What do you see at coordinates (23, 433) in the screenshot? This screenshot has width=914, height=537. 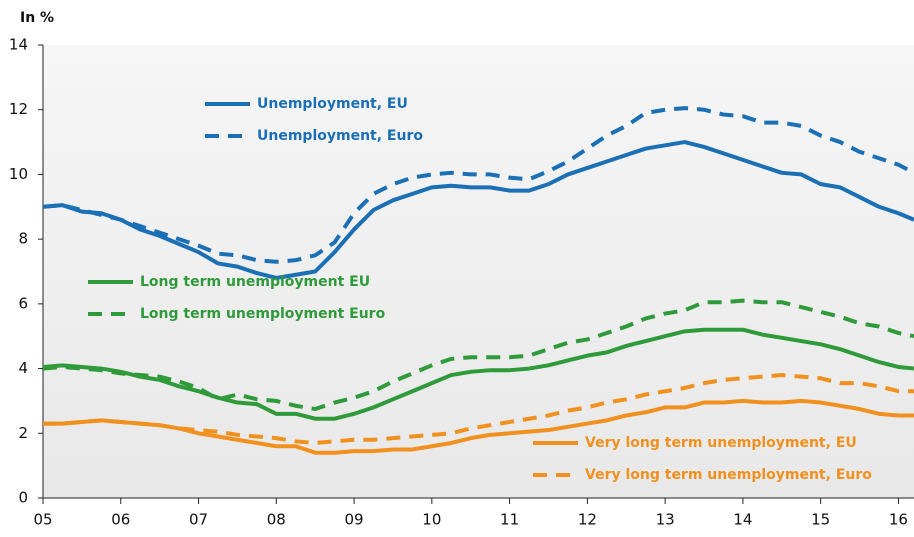 I see `y-tick-label: 2` at bounding box center [23, 433].